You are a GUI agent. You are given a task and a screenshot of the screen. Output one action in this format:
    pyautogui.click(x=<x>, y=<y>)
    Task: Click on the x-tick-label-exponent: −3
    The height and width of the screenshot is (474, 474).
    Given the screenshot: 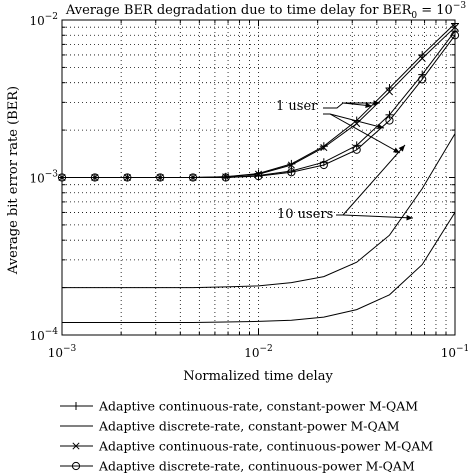 What is the action you would take?
    pyautogui.click(x=70, y=349)
    